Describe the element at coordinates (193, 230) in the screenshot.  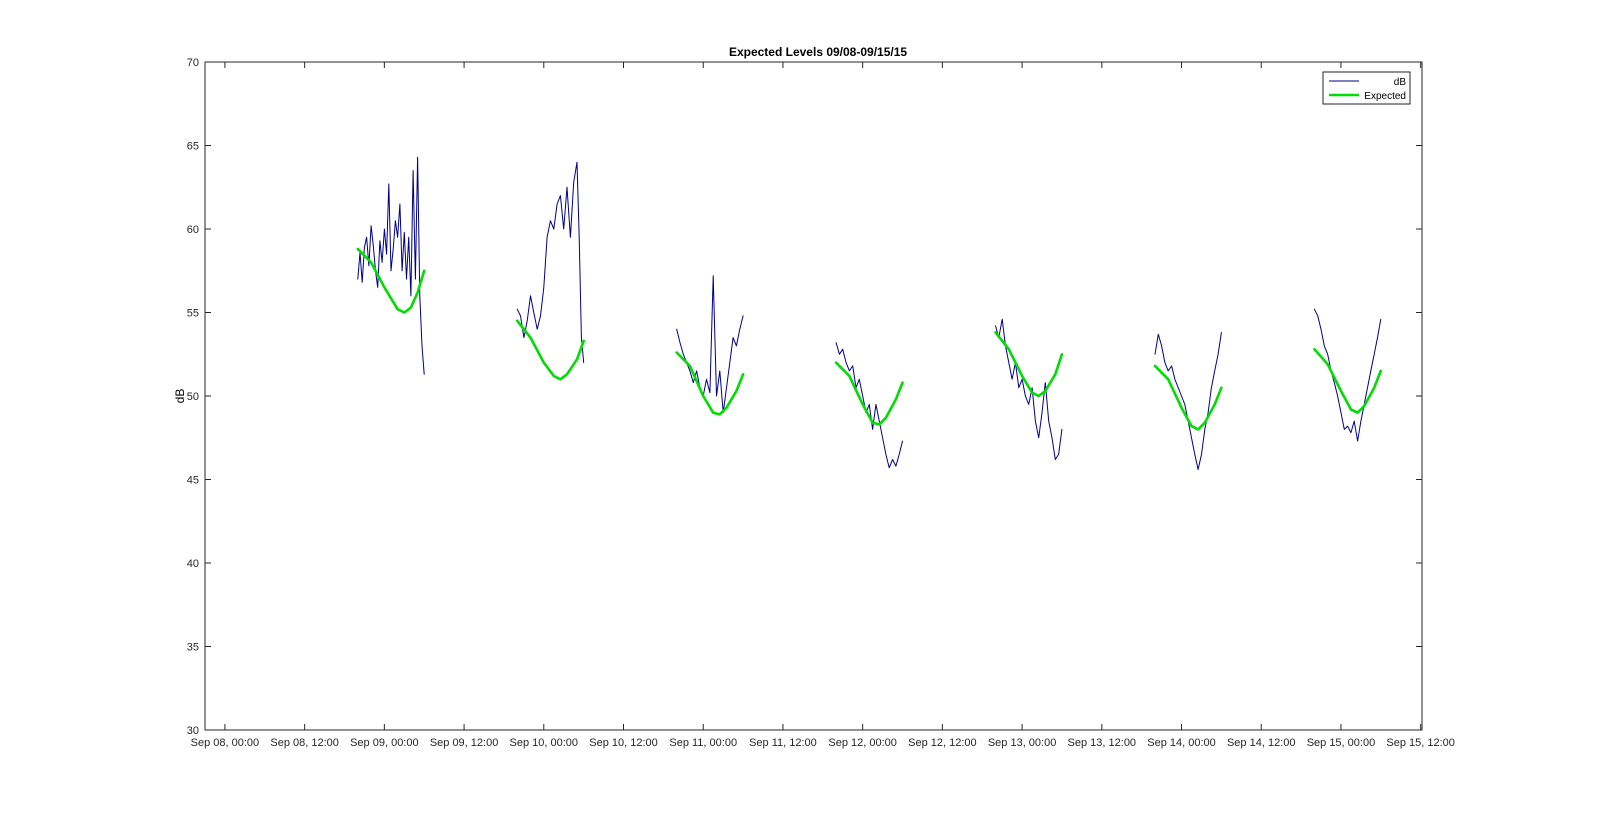
I see `y-tick-label: 60` at that location.